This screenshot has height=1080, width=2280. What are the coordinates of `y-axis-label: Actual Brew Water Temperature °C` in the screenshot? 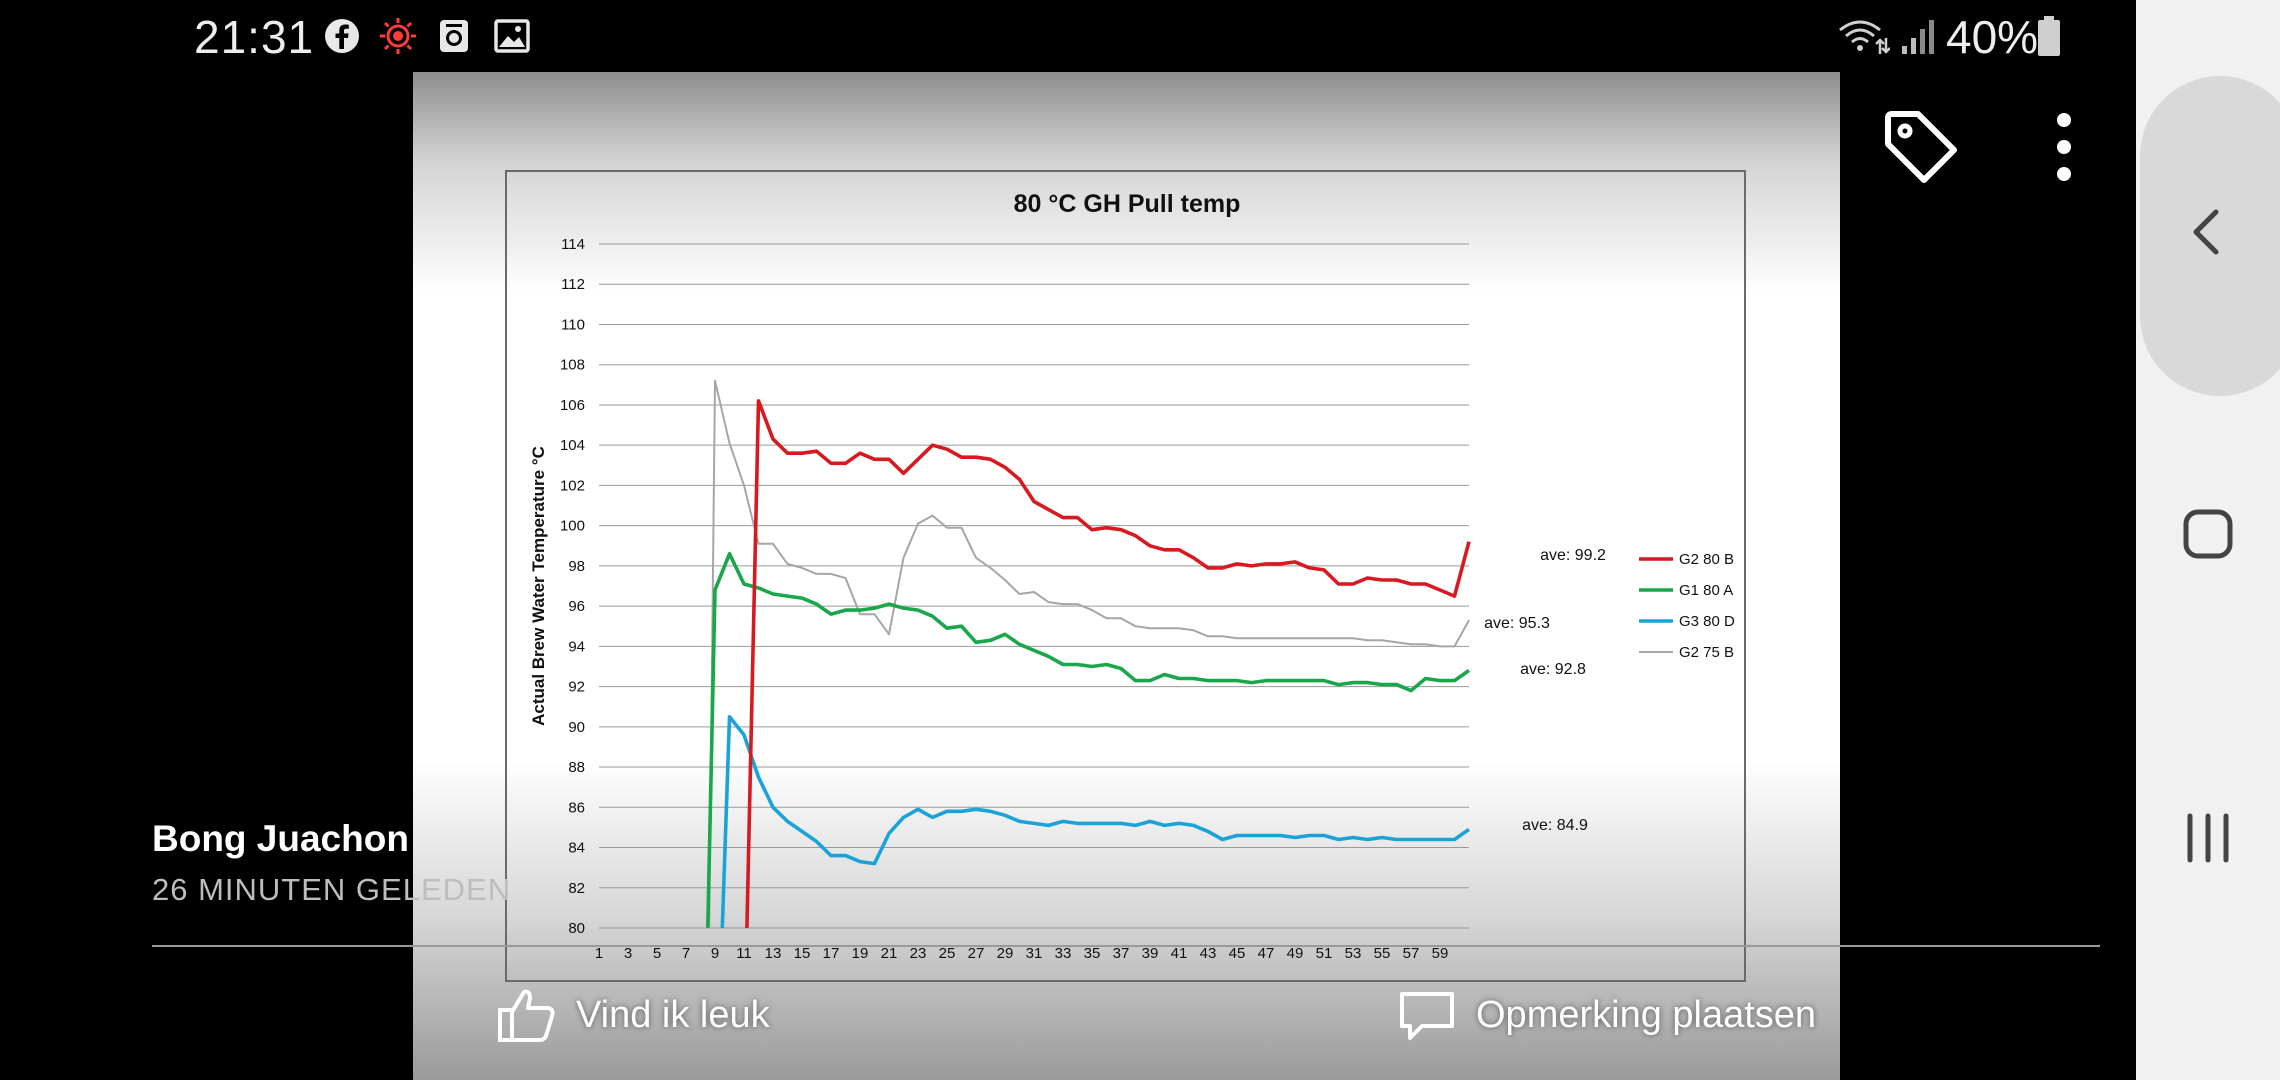 It's located at (538, 586).